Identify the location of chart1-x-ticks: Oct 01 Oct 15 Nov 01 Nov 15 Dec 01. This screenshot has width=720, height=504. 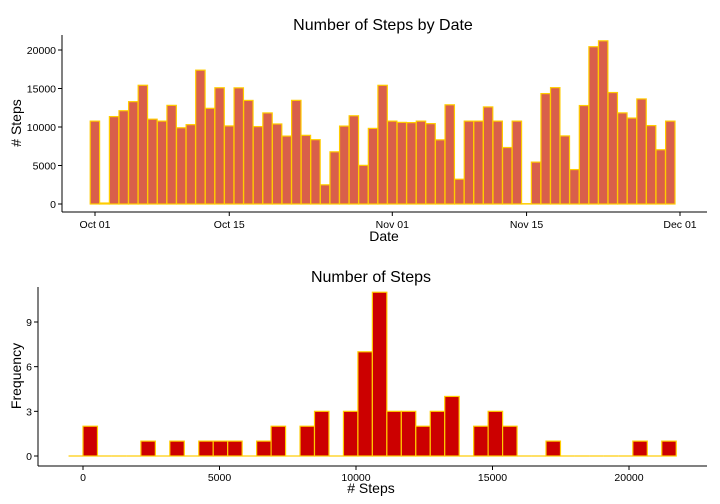
(388, 221).